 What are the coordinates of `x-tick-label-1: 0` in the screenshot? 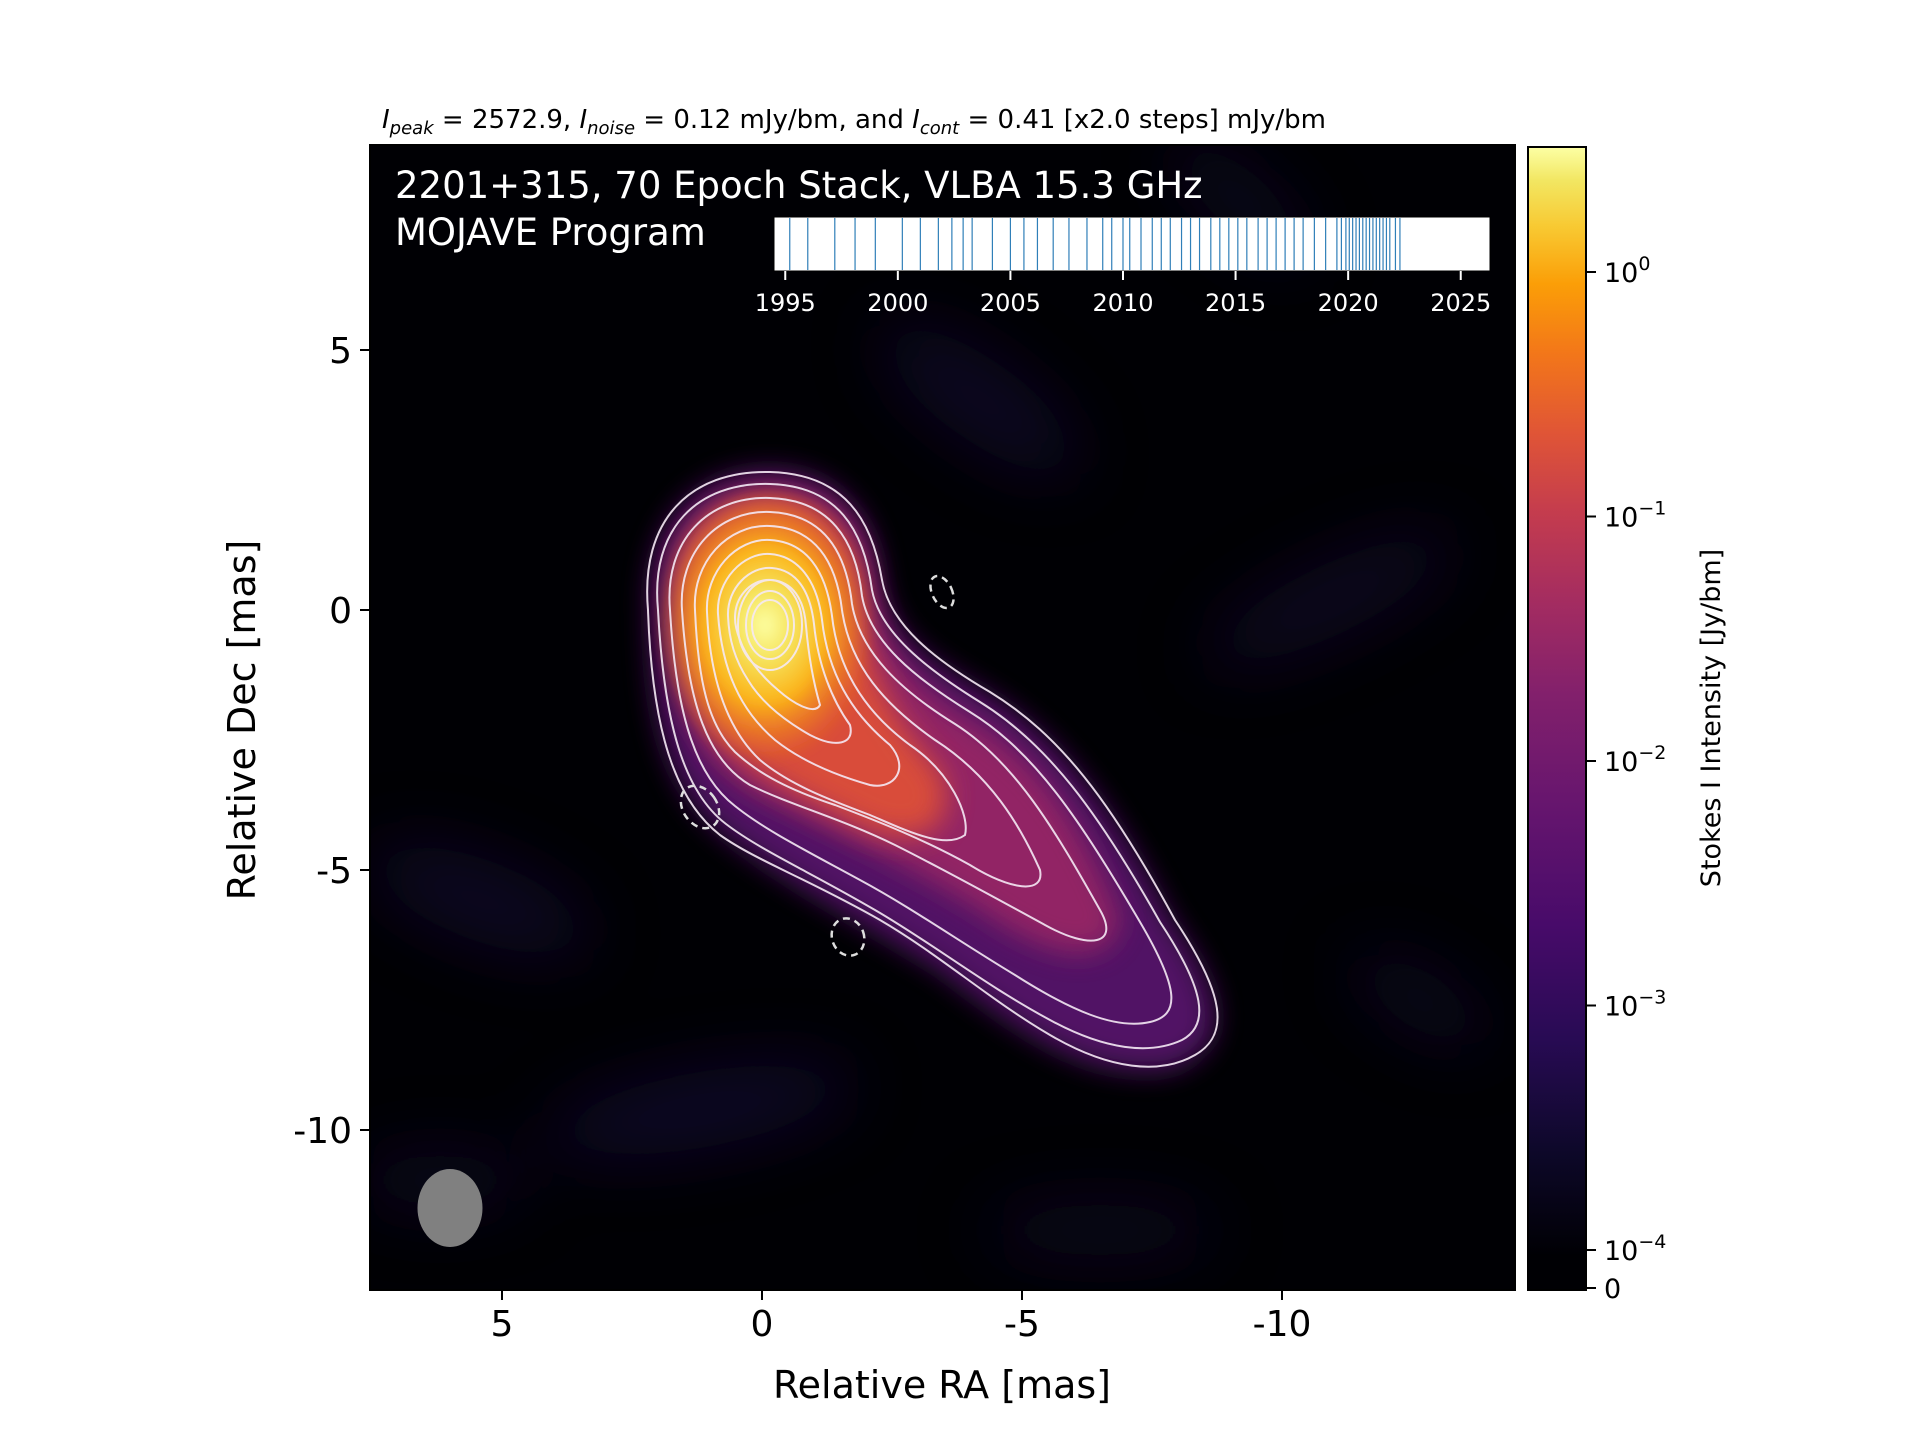 It's located at (762, 1324).